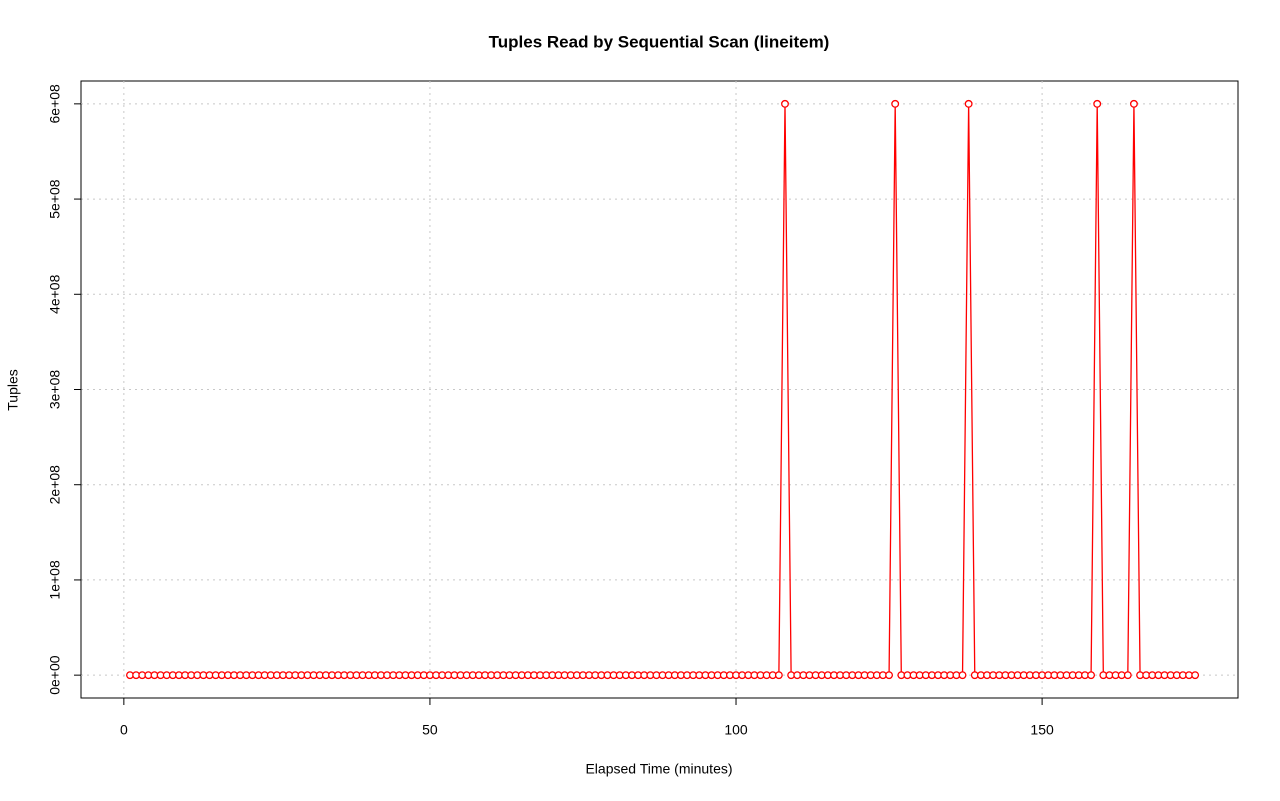 The width and height of the screenshot is (1280, 801). Describe the element at coordinates (55, 104) in the screenshot. I see `y-tick-label: 6e+08` at that location.